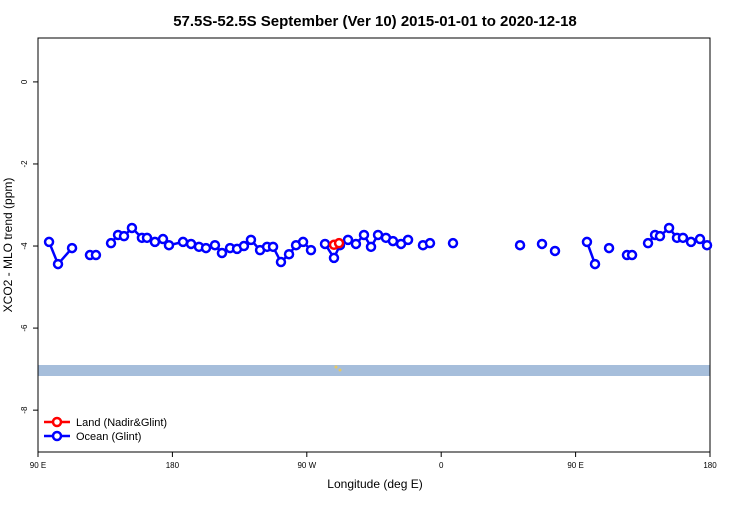 This screenshot has width=750, height=505. I want to click on y-tick-label: -8, so click(24, 410).